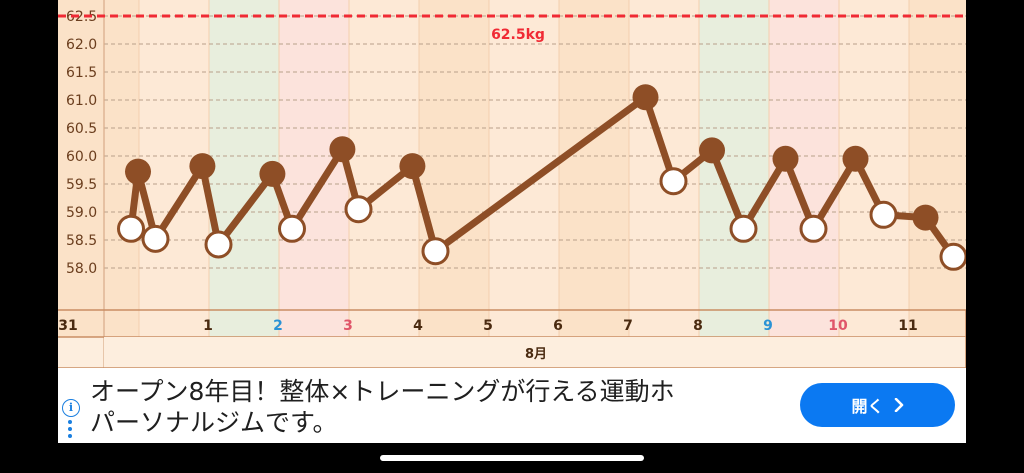  I want to click on x-tick-label: 9, so click(768, 326).